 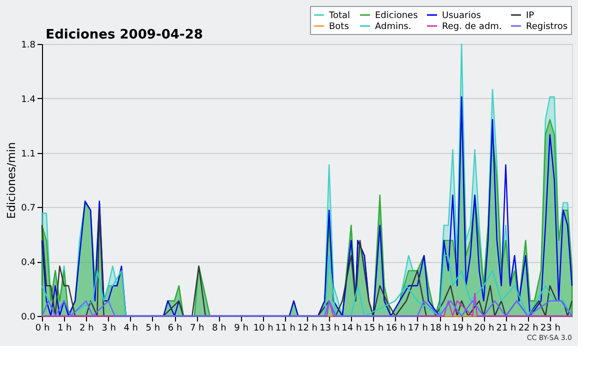 I want to click on y-axis-title: Ediciones/min, so click(x=11, y=180).